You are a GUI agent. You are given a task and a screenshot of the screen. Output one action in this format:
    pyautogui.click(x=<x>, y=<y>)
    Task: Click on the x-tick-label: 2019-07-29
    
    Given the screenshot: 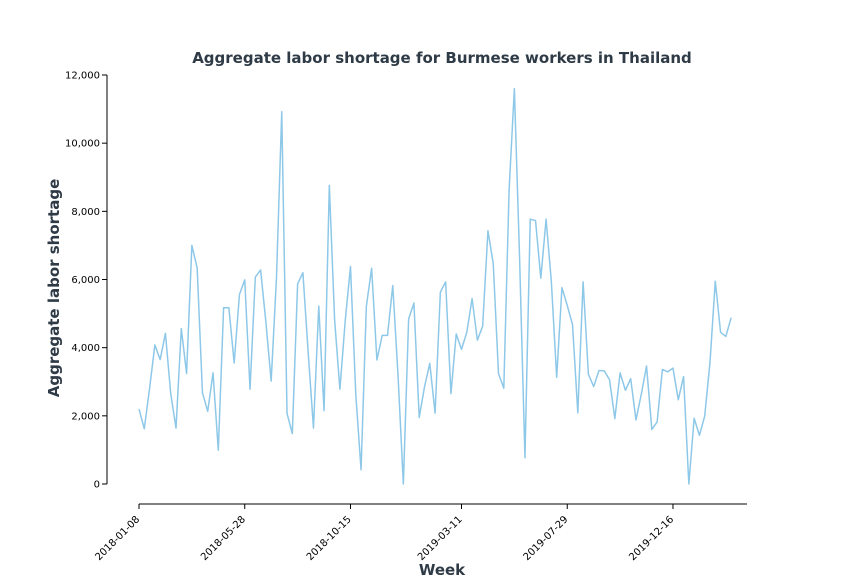 What is the action you would take?
    pyautogui.click(x=546, y=538)
    